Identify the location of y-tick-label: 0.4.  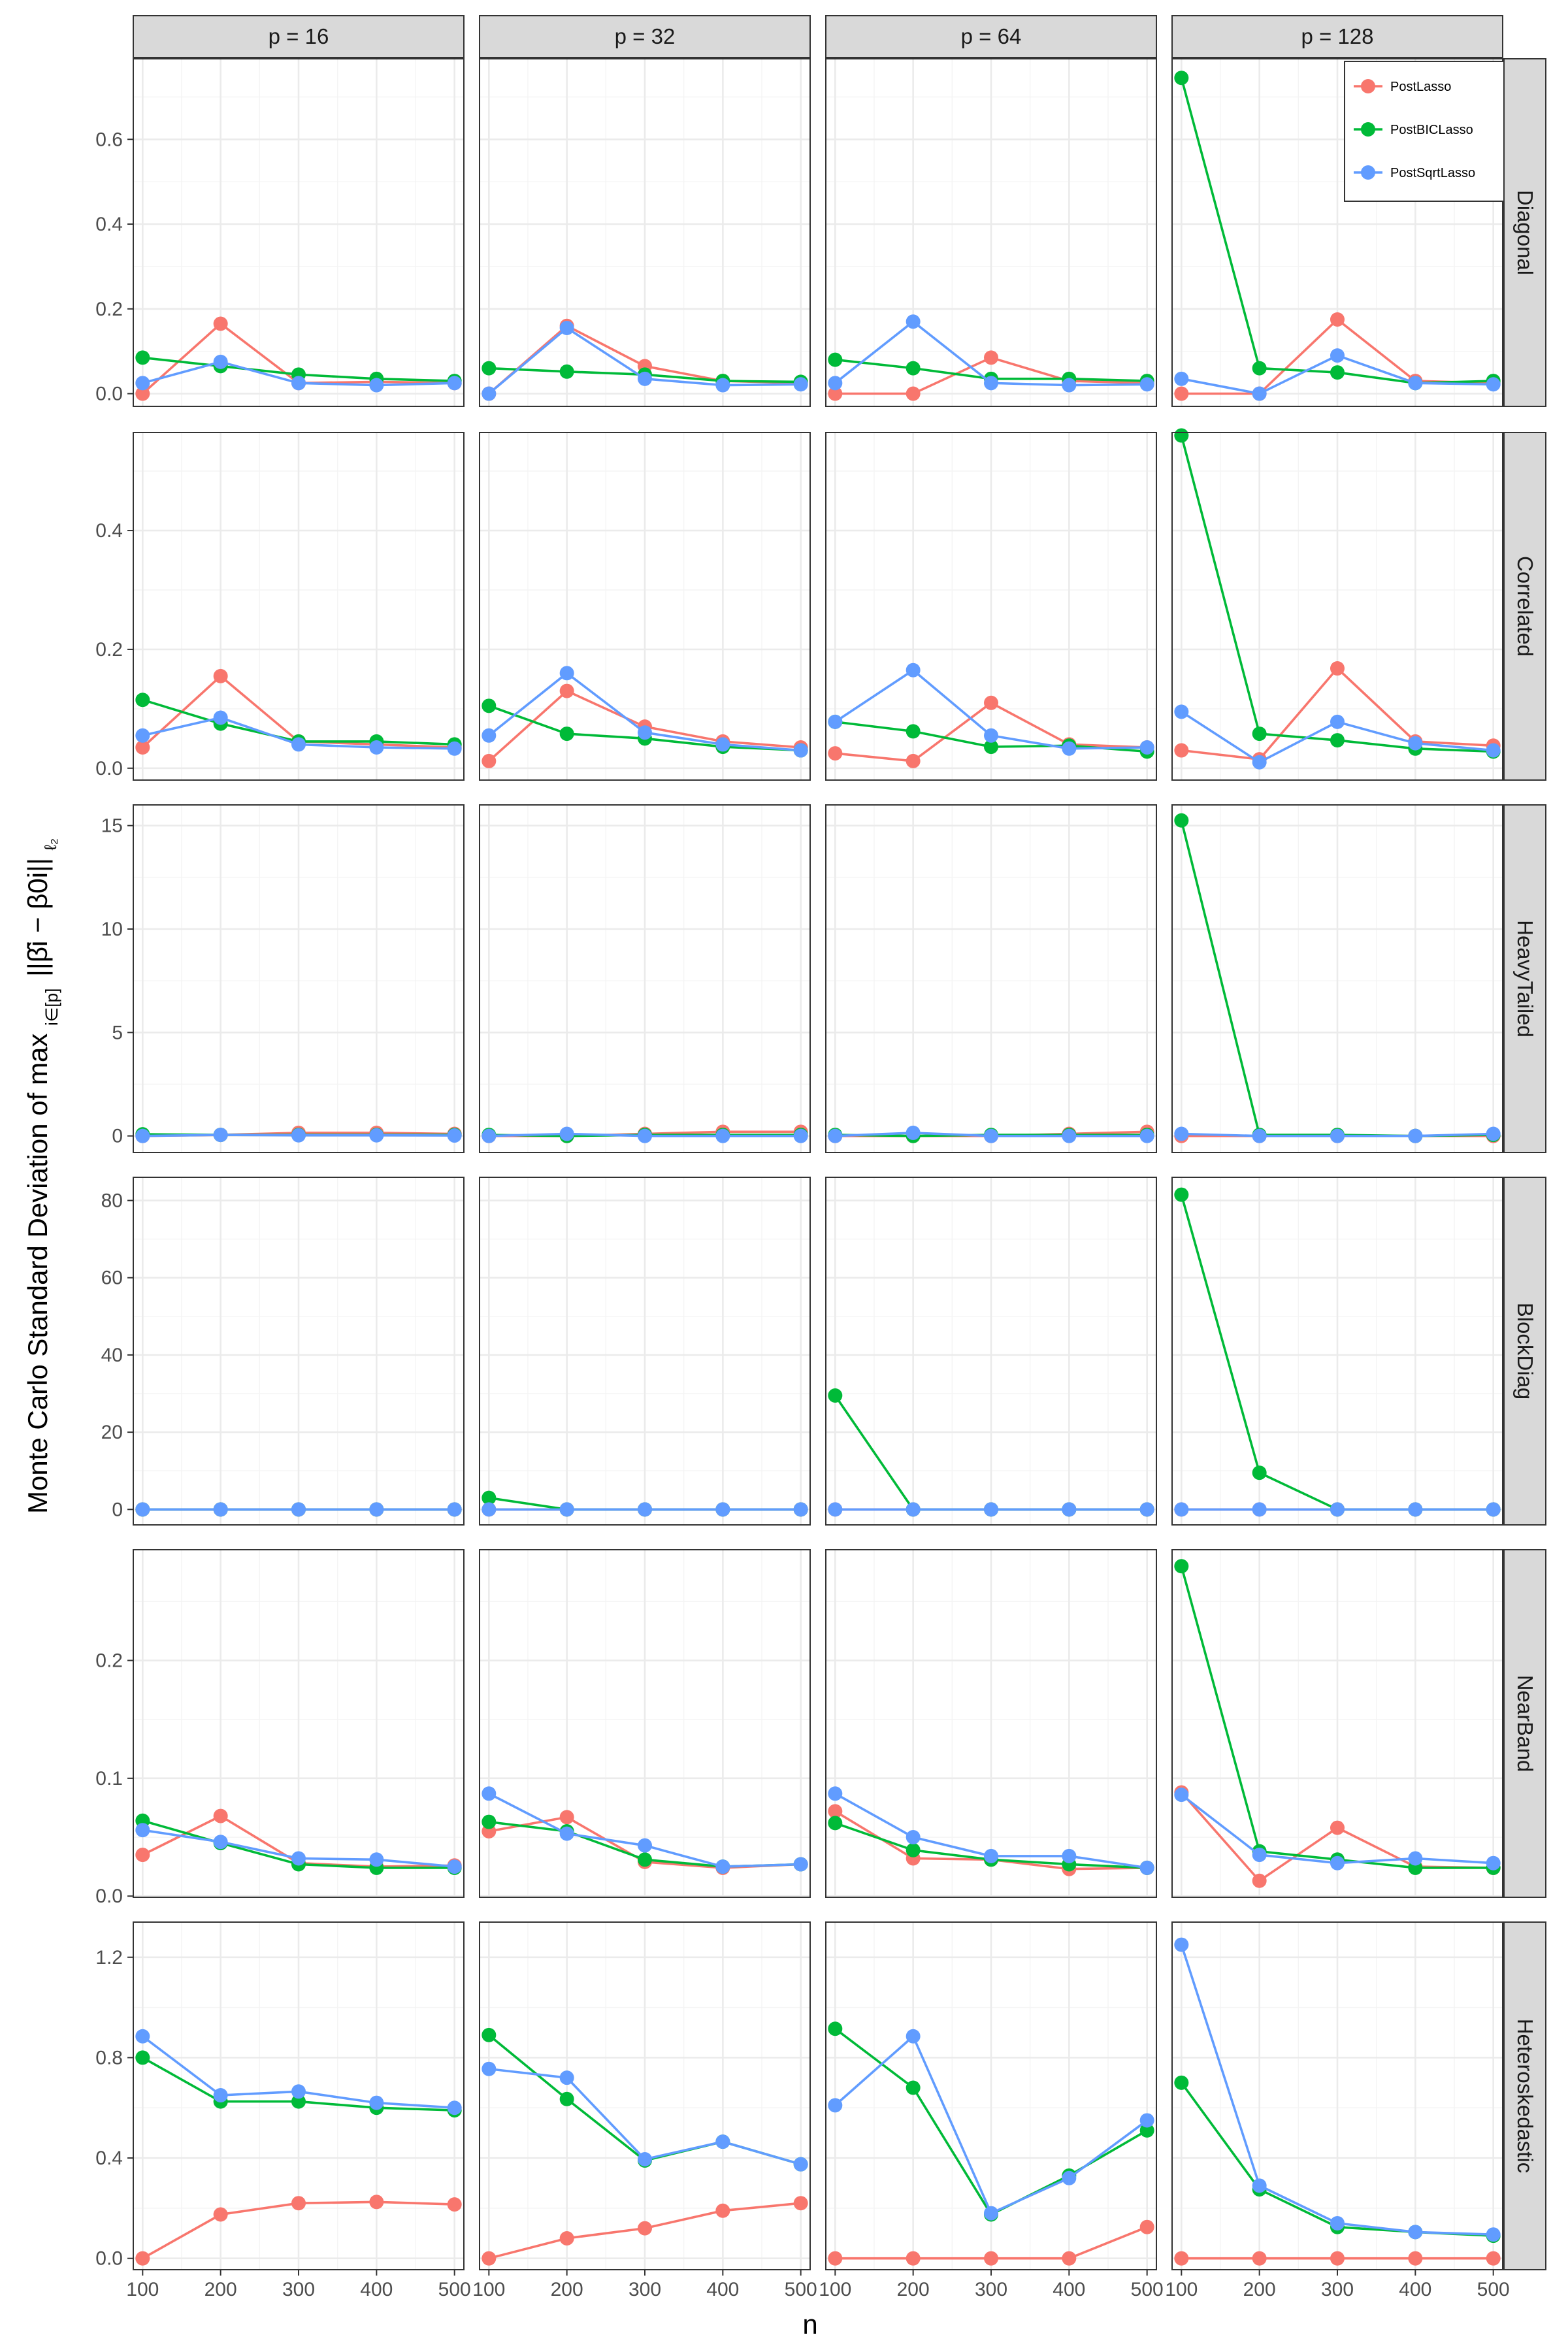
(109, 531).